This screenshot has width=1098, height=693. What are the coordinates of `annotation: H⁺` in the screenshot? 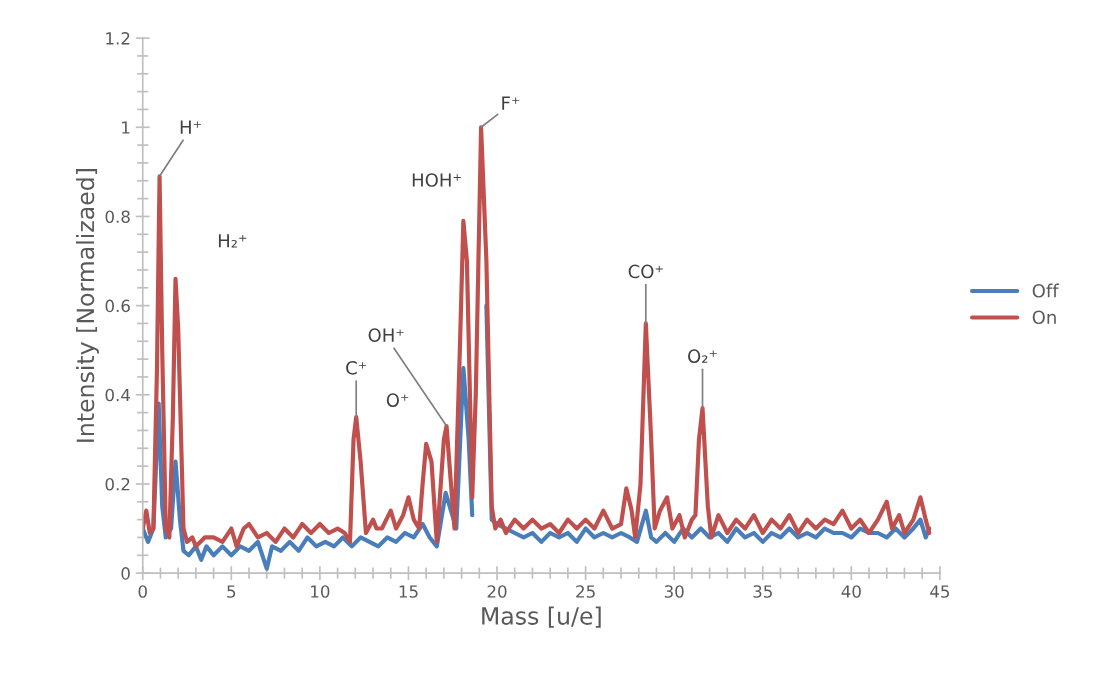 It's located at (190, 127).